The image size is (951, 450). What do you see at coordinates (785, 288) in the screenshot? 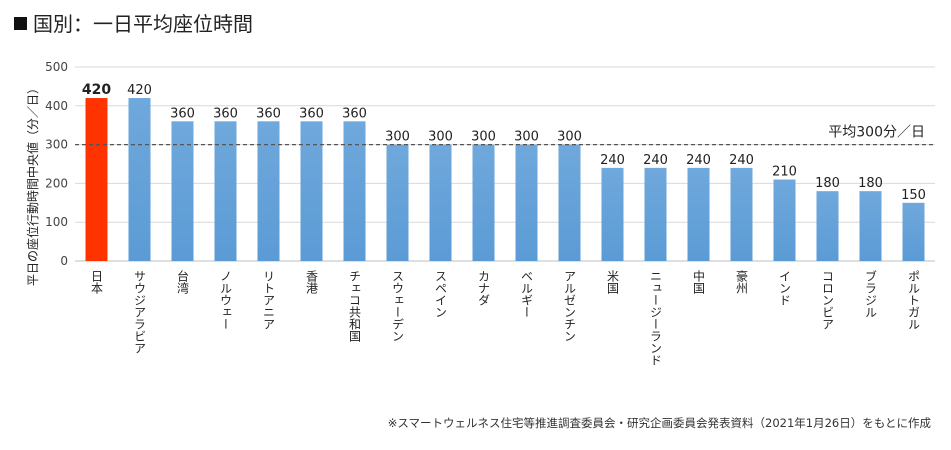
I see `x-tick-label: インド` at bounding box center [785, 288].